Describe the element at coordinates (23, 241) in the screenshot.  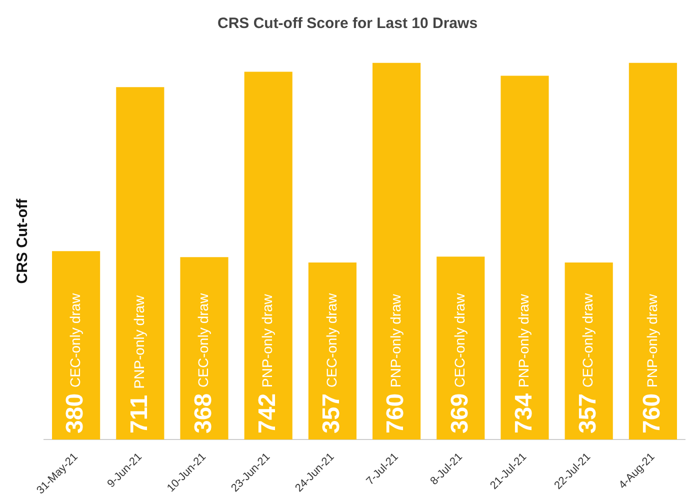
I see `y-axis-title: CRS Cut-off` at that location.